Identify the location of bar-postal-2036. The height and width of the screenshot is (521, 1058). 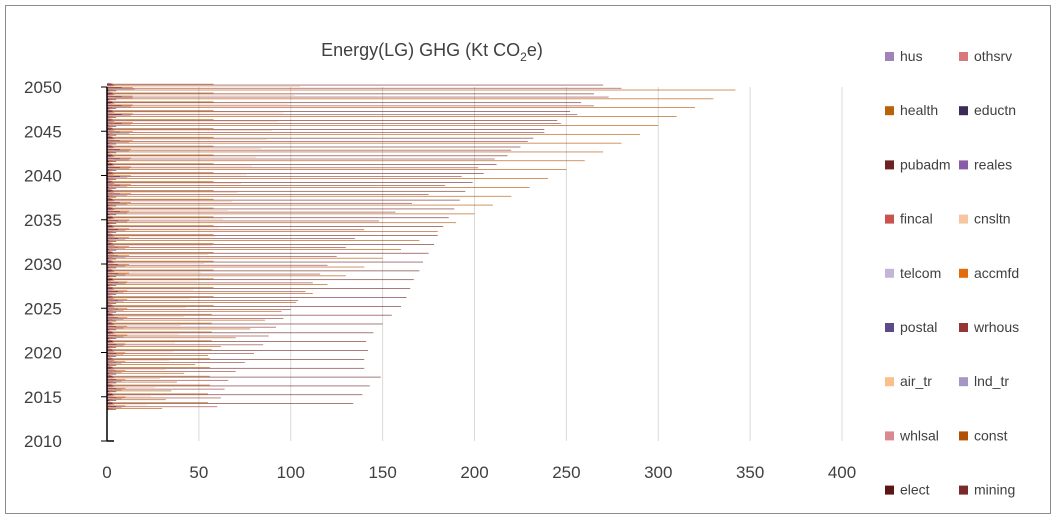
(113, 211).